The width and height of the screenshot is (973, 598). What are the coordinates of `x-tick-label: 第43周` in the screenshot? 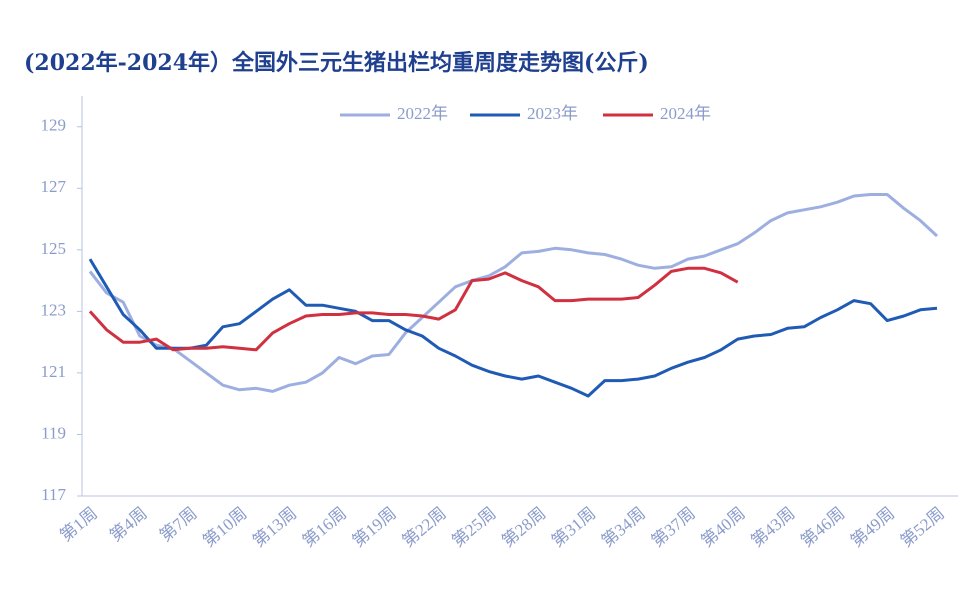 It's located at (772, 527).